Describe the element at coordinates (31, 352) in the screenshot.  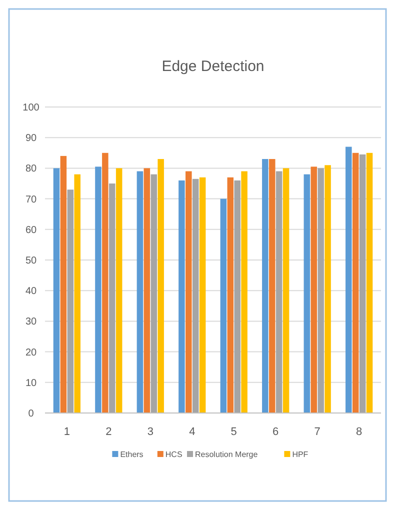
I see `y-tick-label: 20` at that location.